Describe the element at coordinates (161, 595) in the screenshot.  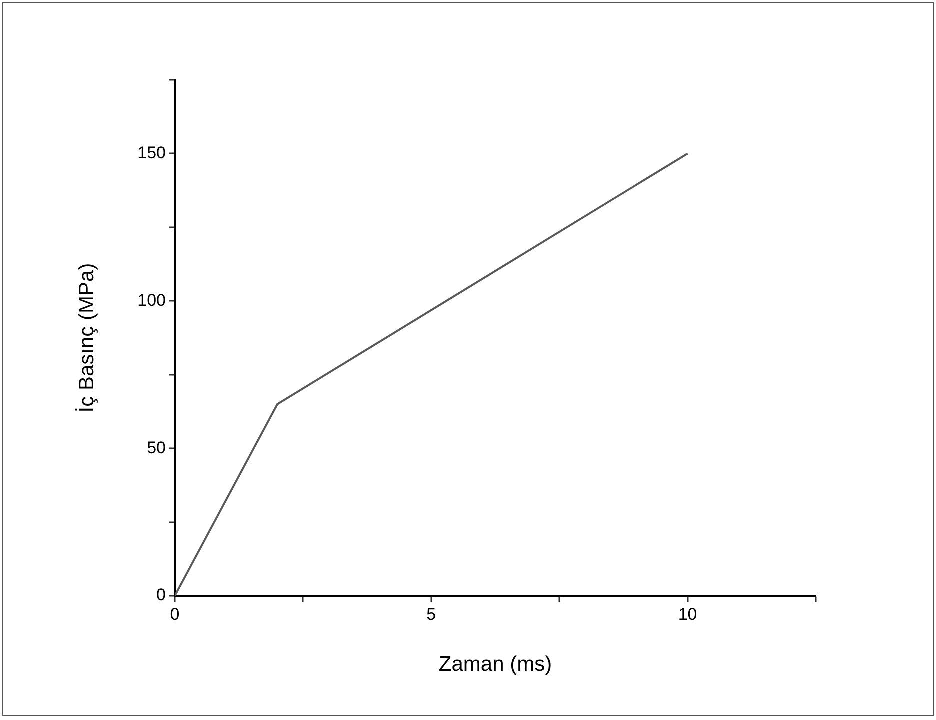
I see `y-tick-label: 0` at that location.